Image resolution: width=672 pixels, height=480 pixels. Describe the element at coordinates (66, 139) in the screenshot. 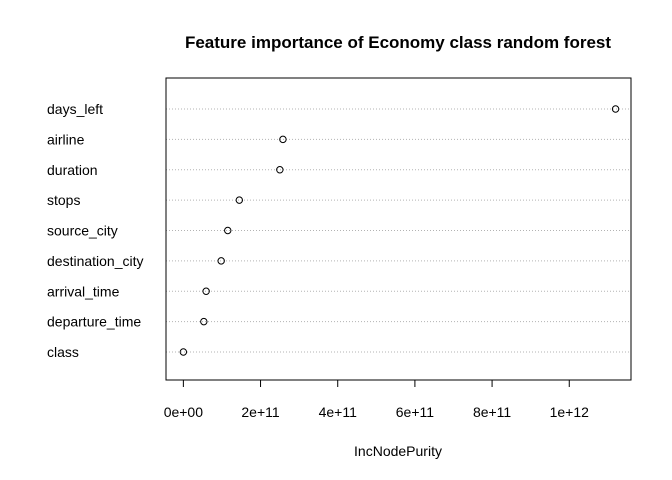

I see `category-label: airline` at that location.